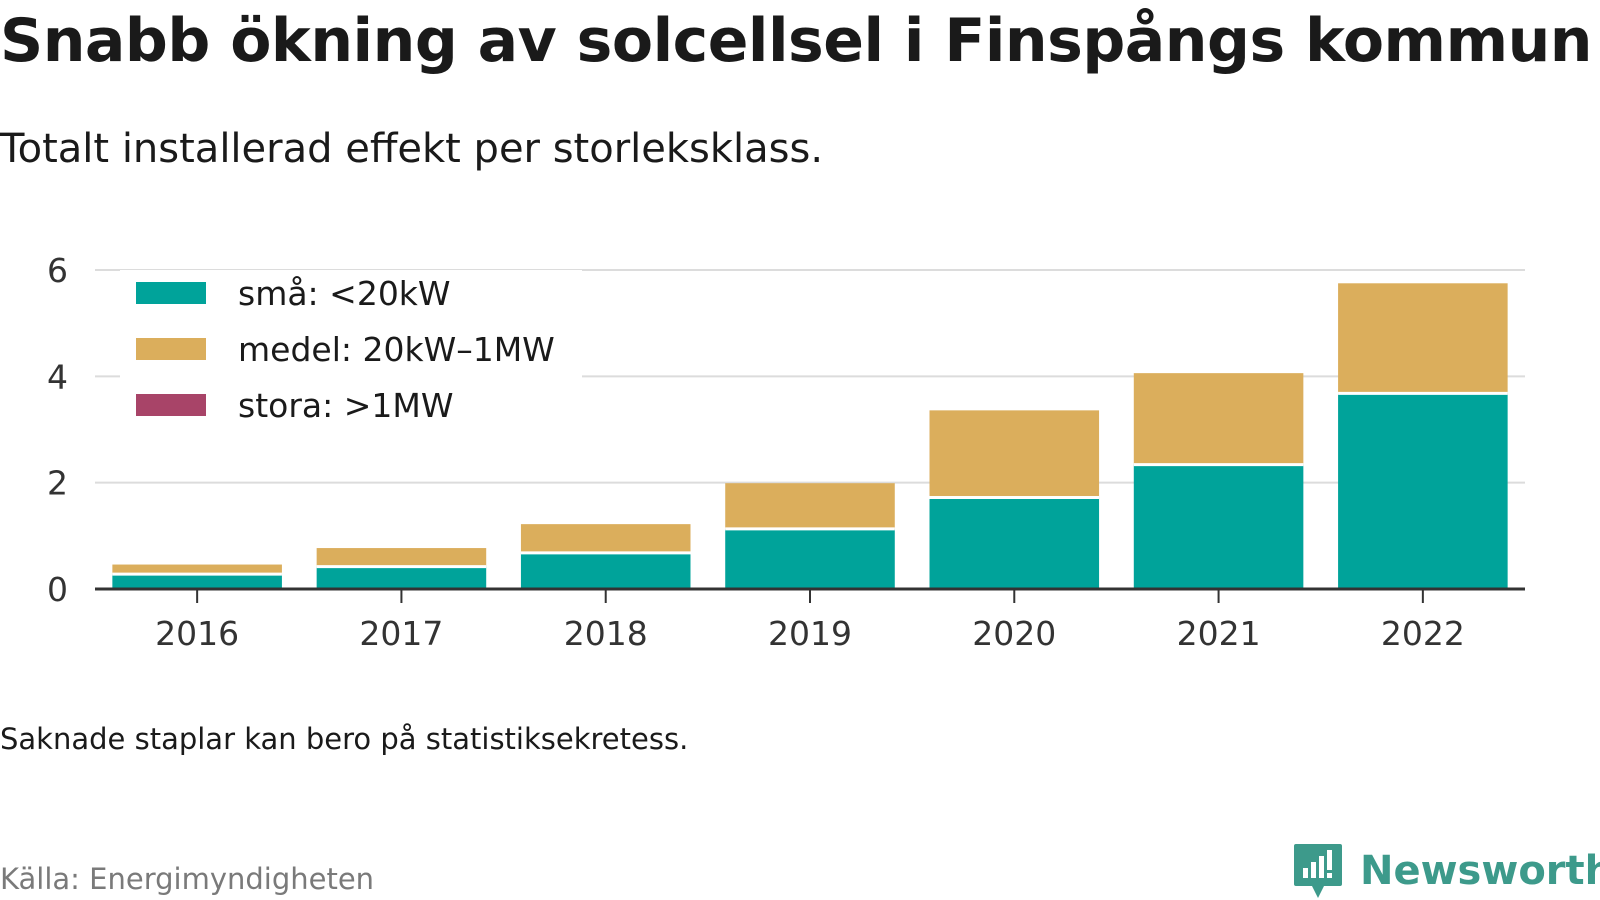  Describe the element at coordinates (1423, 633) in the screenshot. I see `x-tick-label: 2022` at that location.